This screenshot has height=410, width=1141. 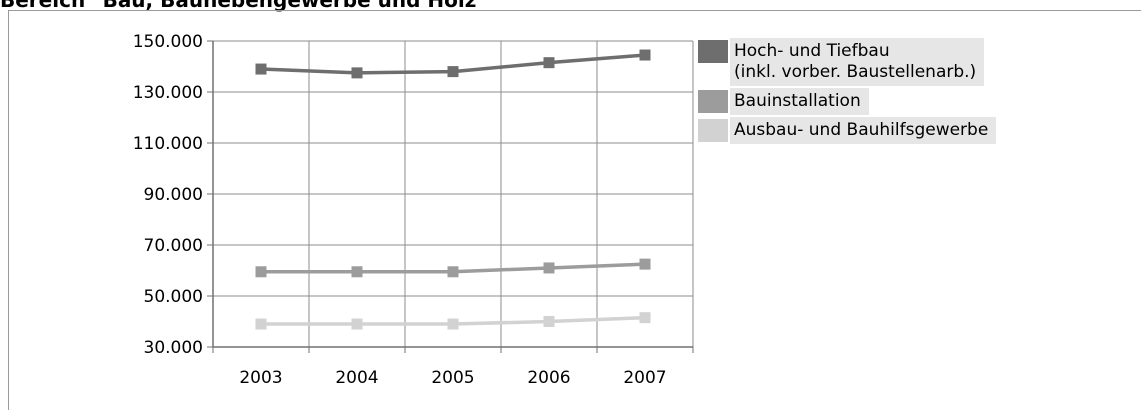 What do you see at coordinates (452, 378) in the screenshot?
I see `x-tick-label: 2005` at bounding box center [452, 378].